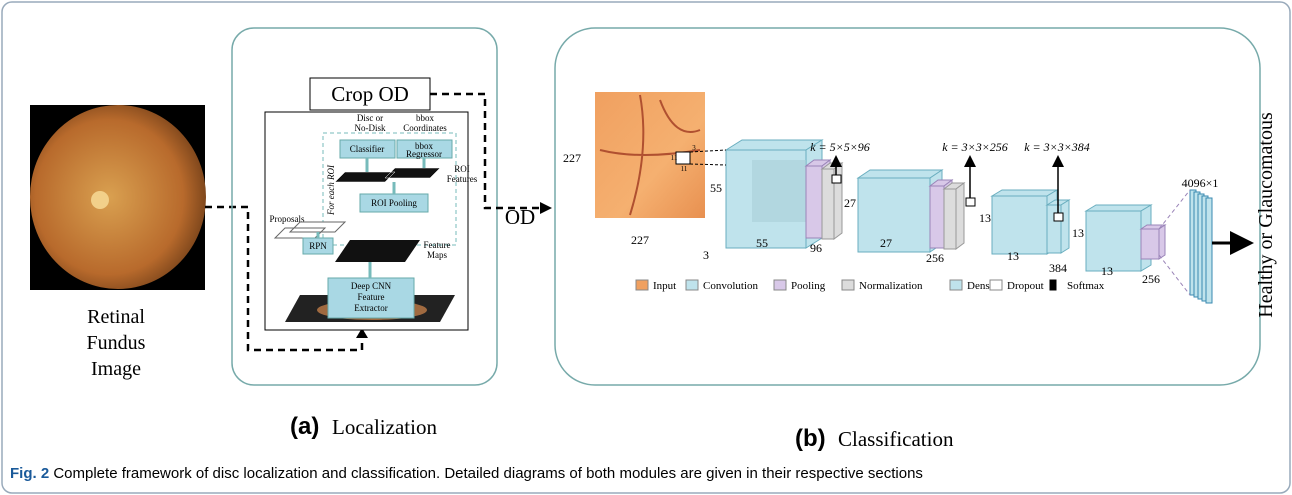  I want to click on panel-letter: (a), so click(304, 426).